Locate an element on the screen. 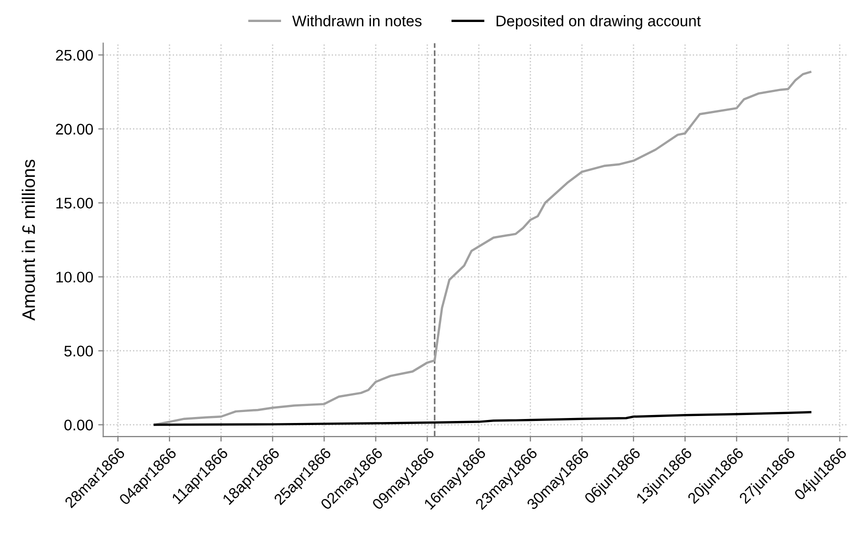 The height and width of the screenshot is (539, 860). y-tick-label: 5.00 is located at coordinates (78, 351).